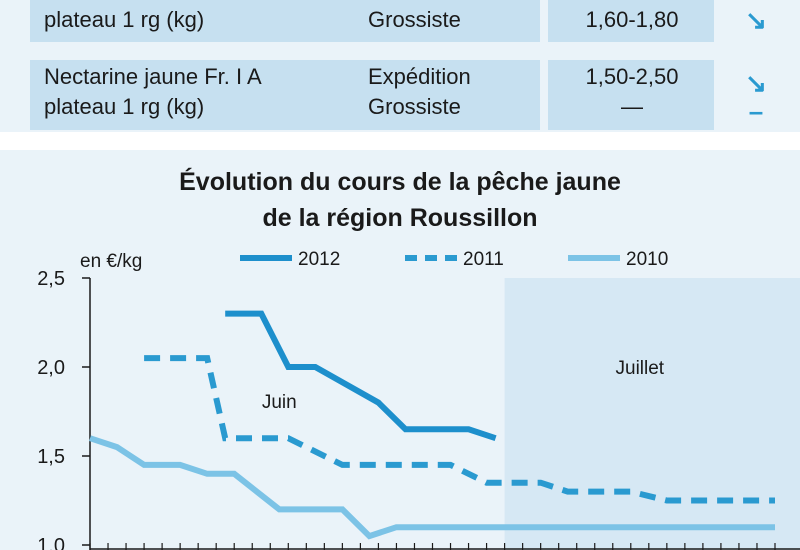  What do you see at coordinates (51, 279) in the screenshot?
I see `y-tick-label: 2,5` at bounding box center [51, 279].